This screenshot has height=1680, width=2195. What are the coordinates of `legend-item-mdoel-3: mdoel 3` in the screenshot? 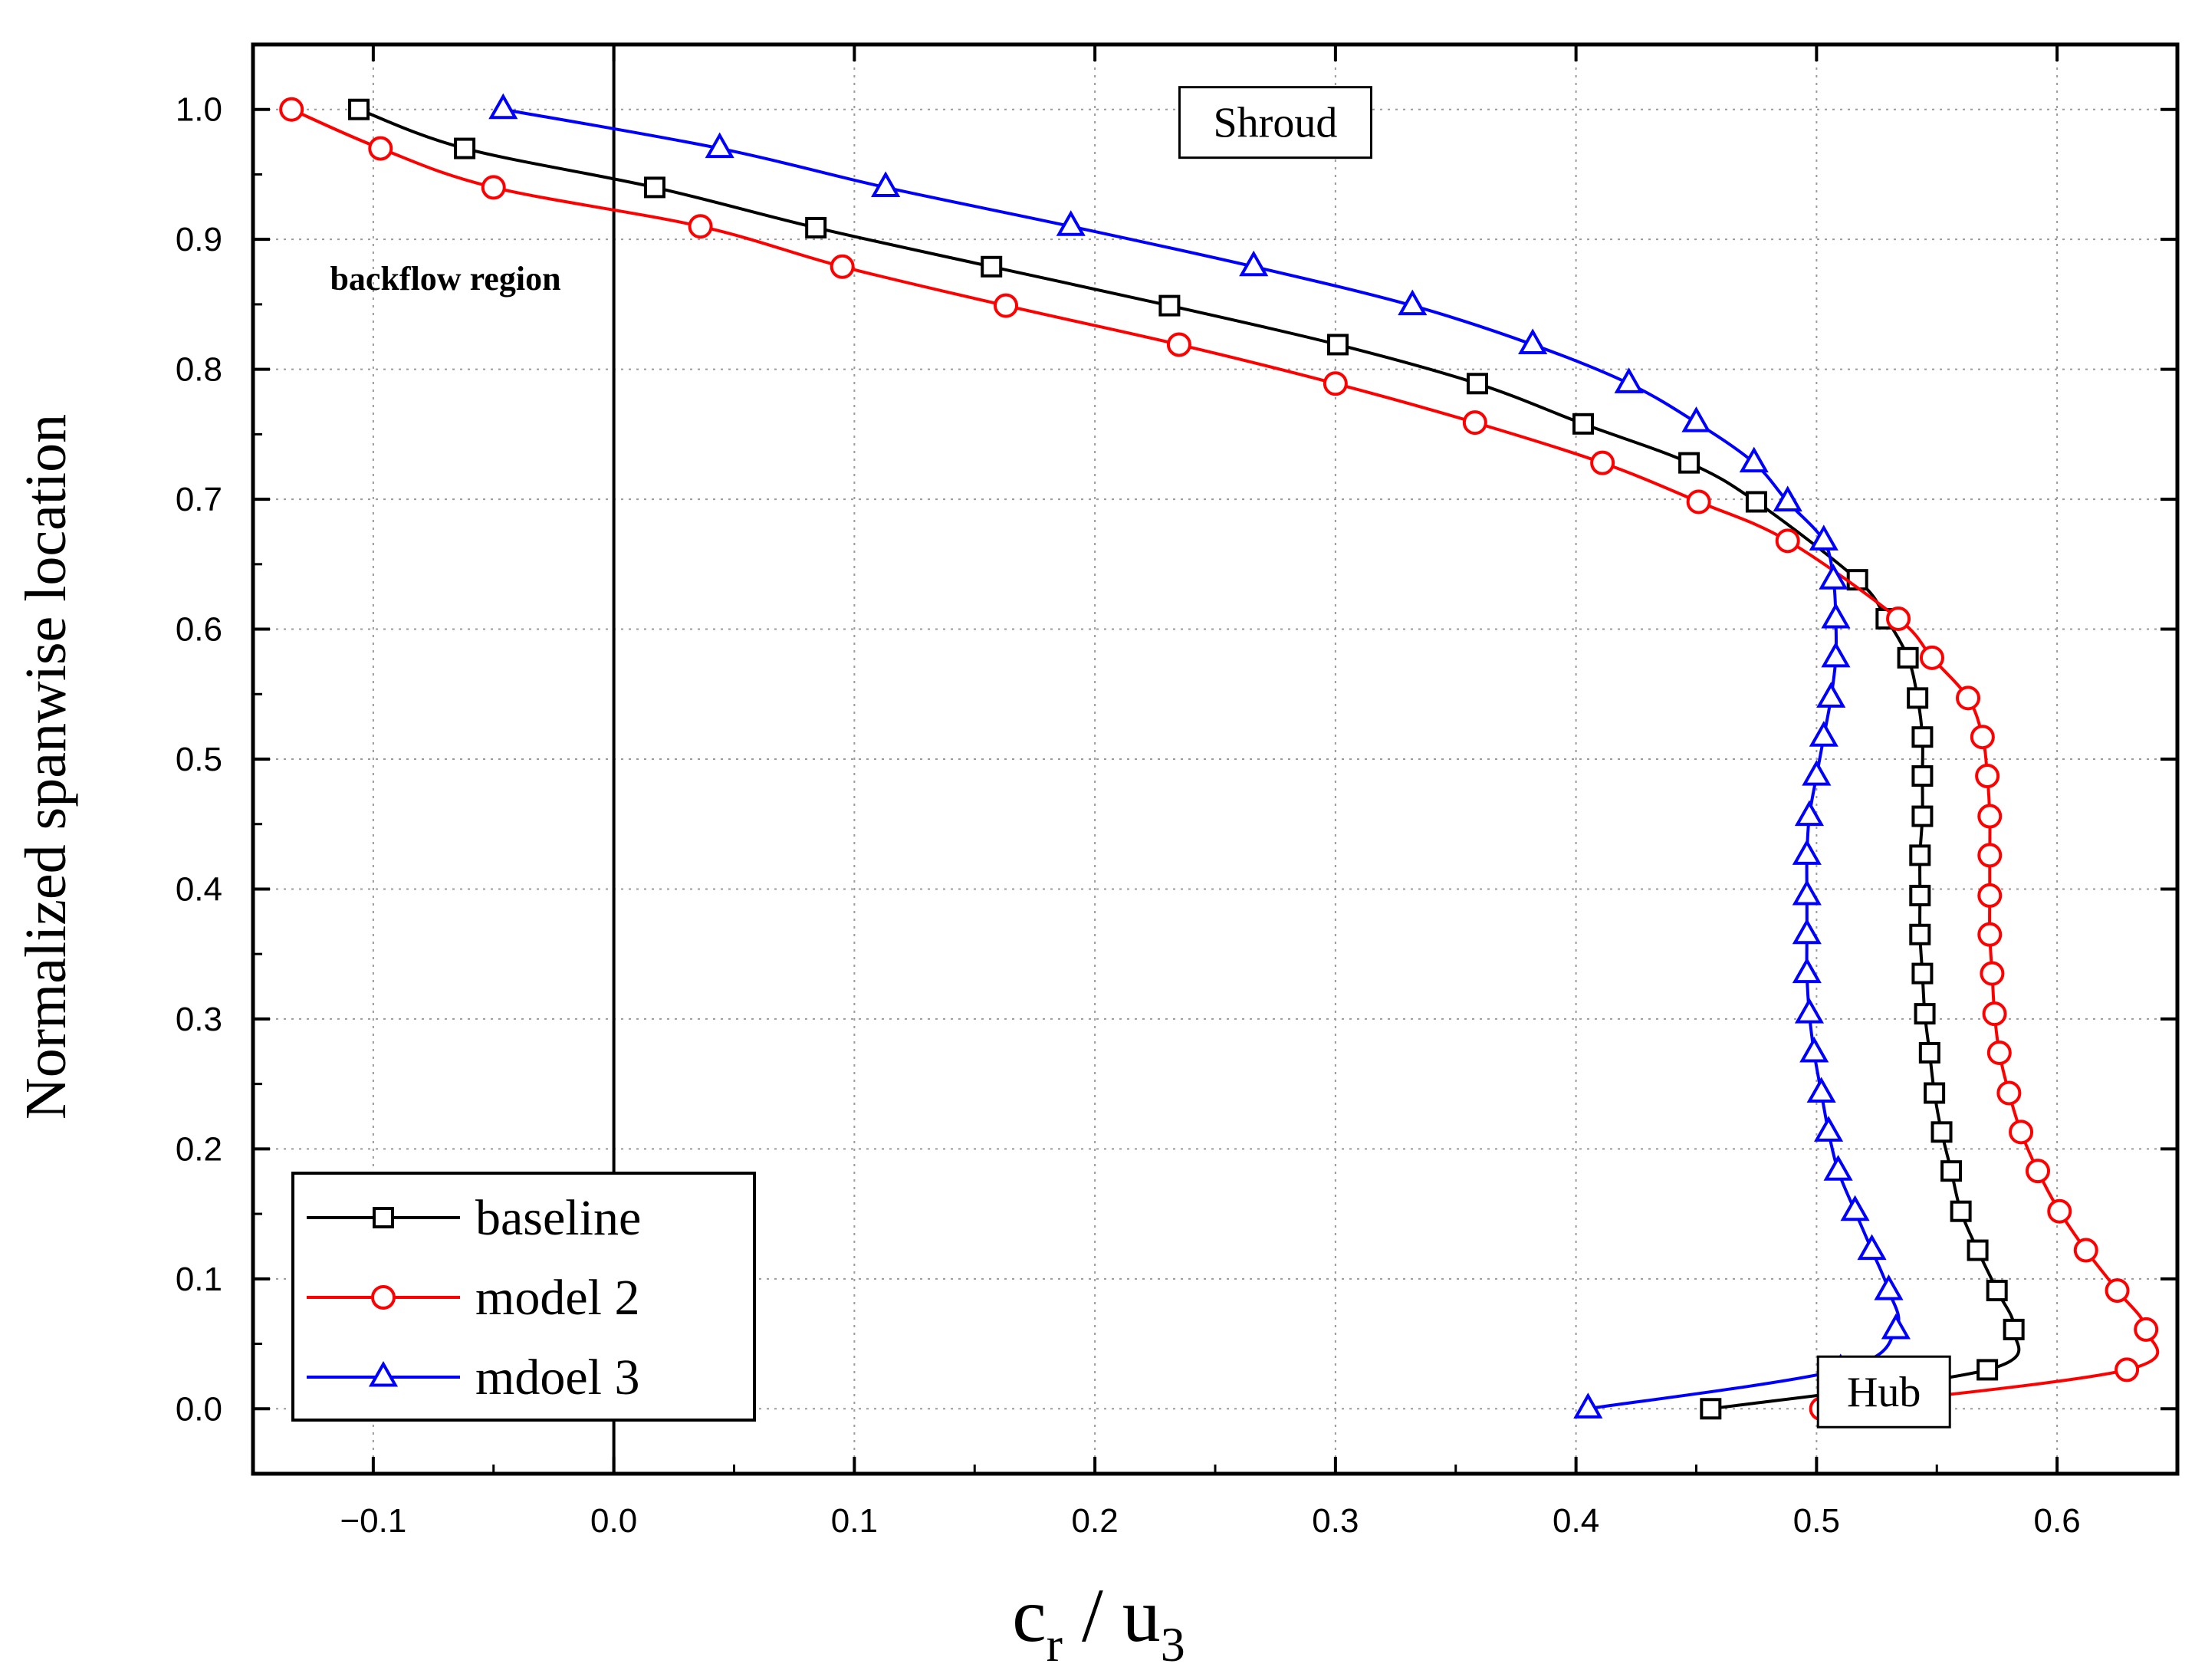 It's located at (473, 1377).